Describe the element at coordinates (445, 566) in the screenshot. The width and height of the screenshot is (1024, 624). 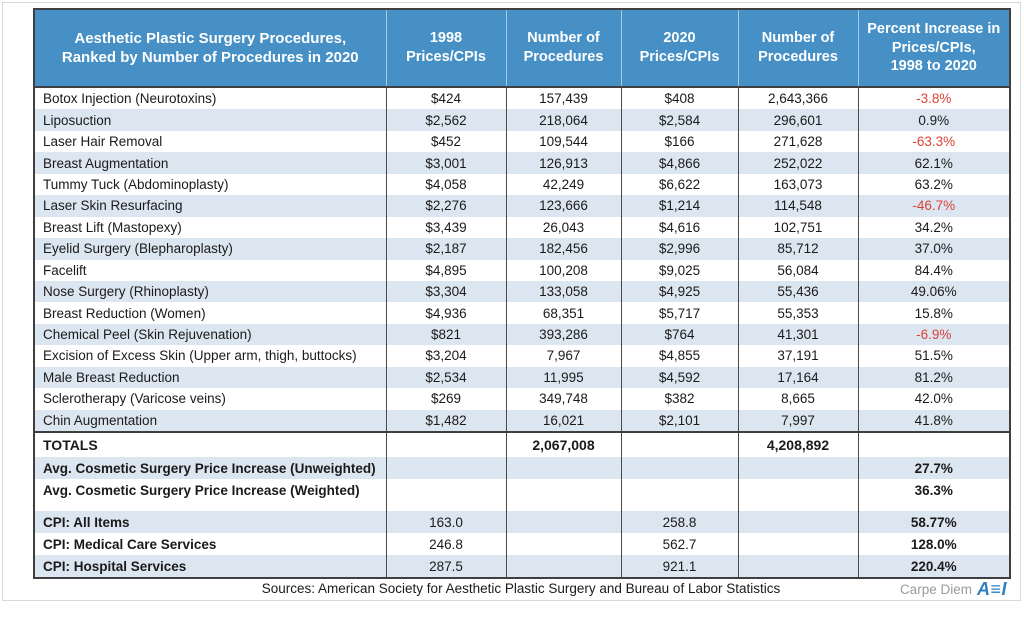
I see `cpi-hospital-1998: 287.5` at that location.